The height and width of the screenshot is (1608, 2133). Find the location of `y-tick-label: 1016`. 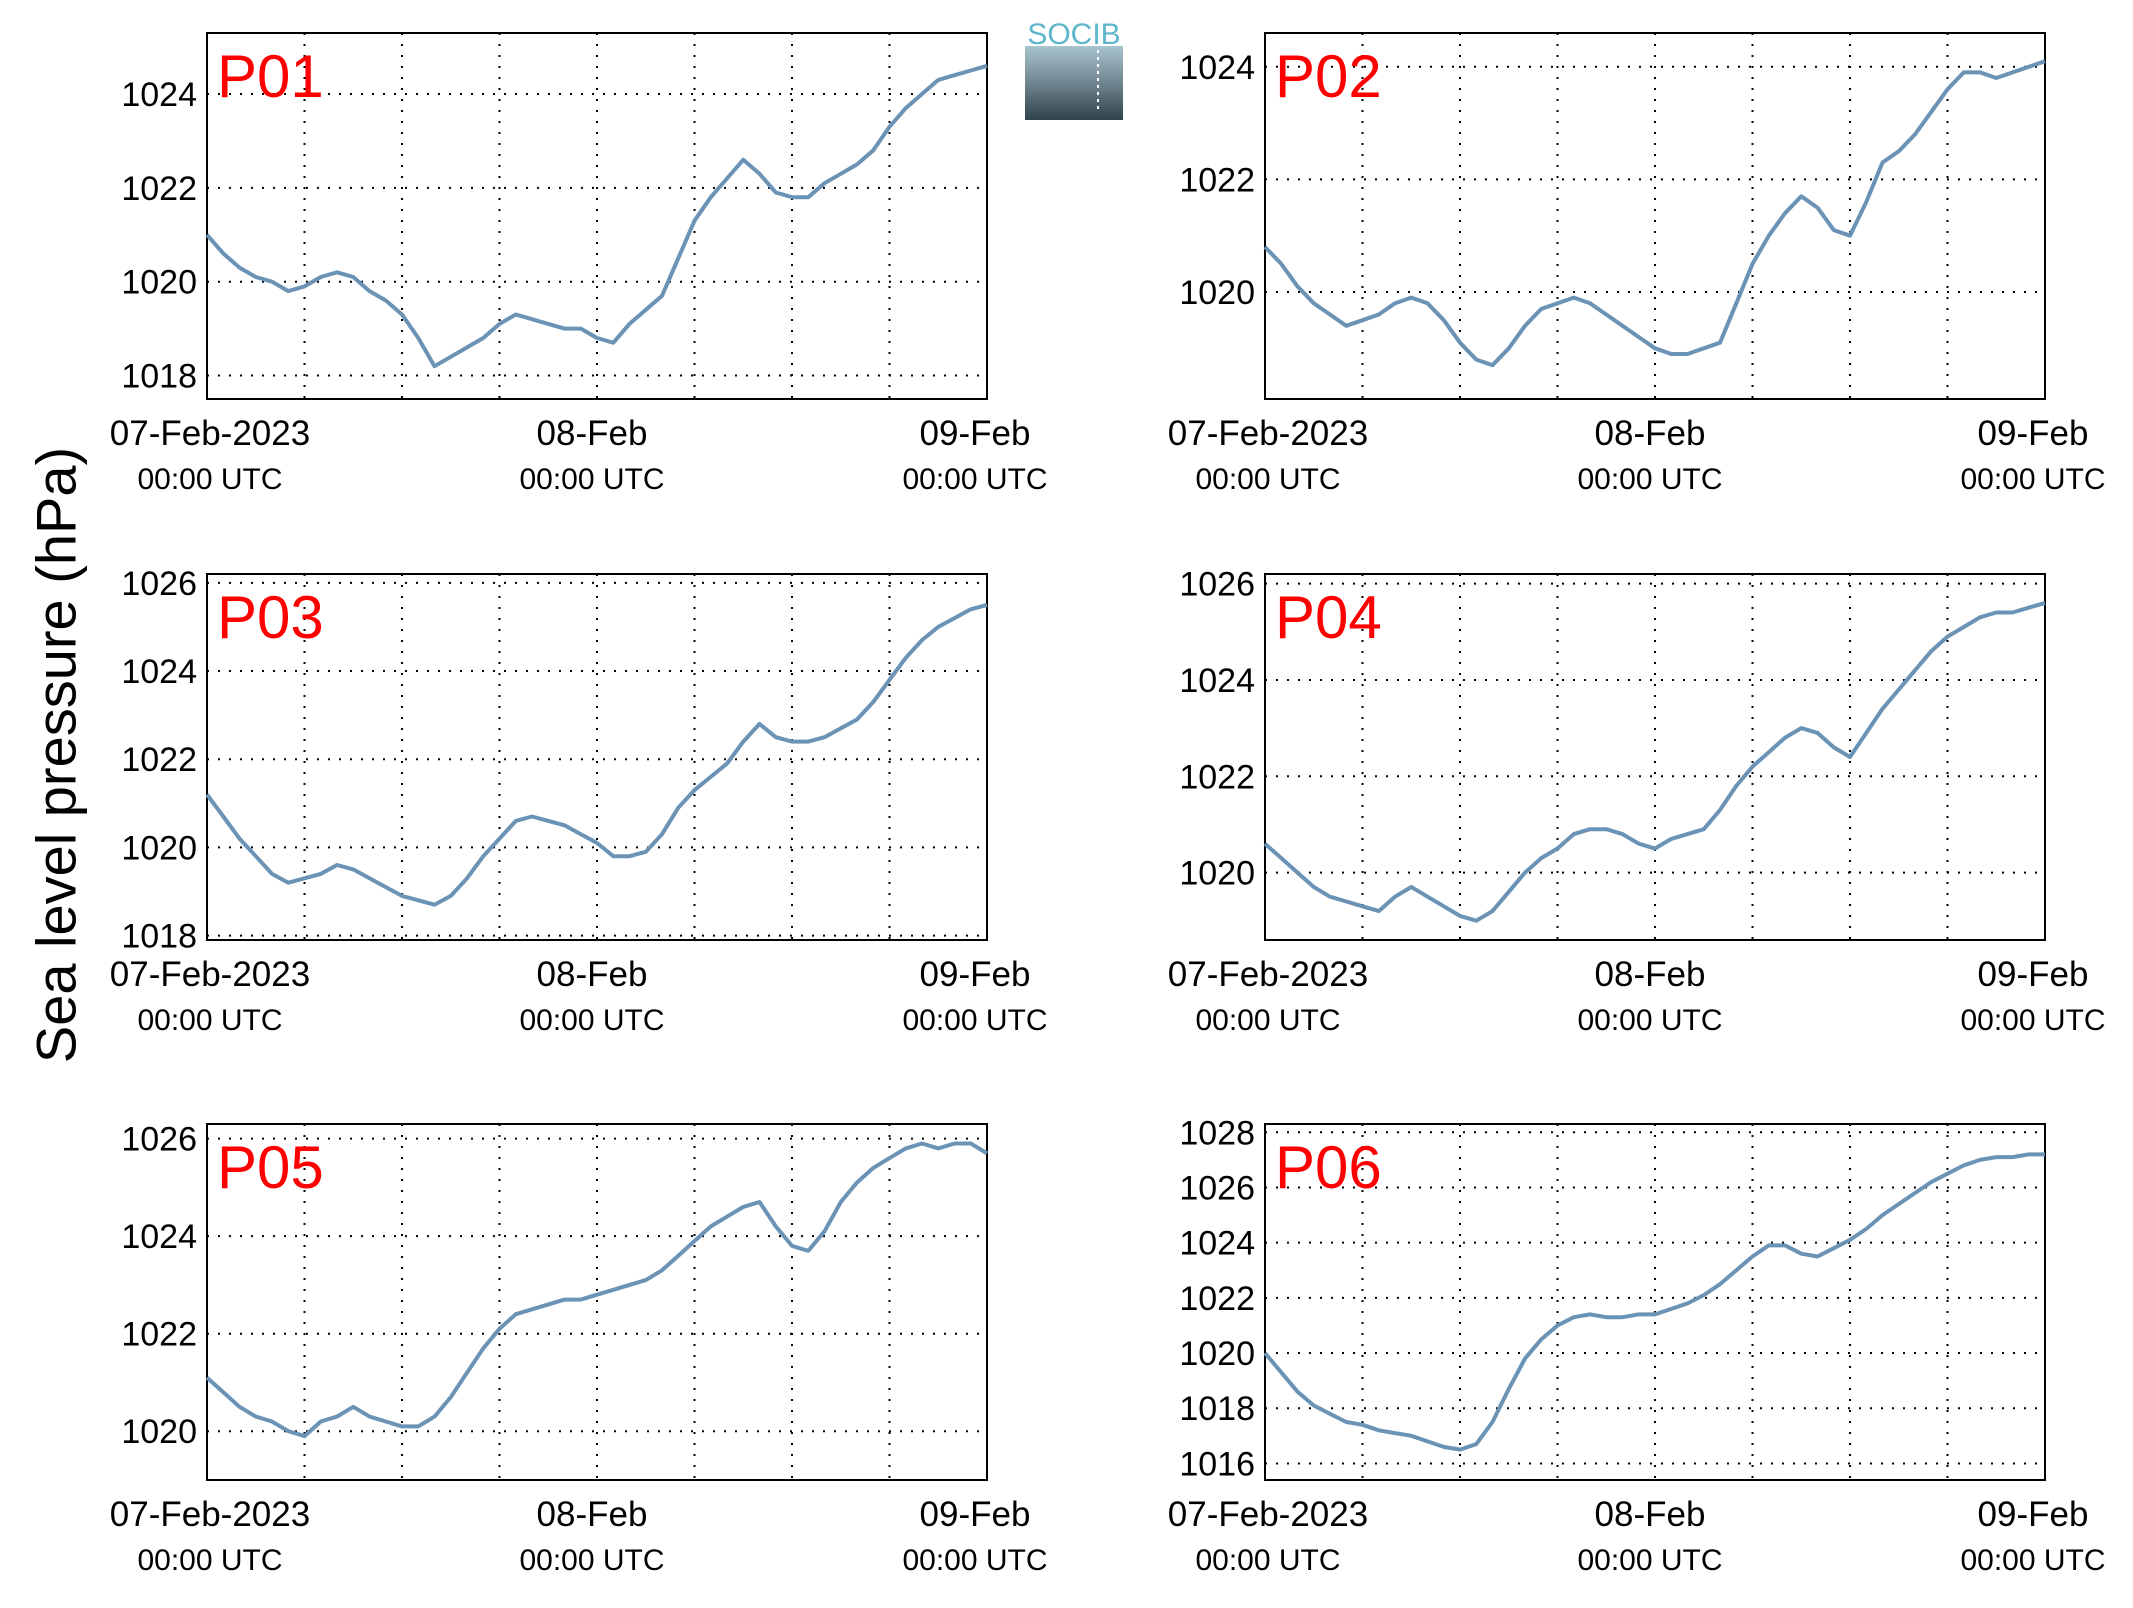

y-tick-label: 1016 is located at coordinates (1217, 1464).